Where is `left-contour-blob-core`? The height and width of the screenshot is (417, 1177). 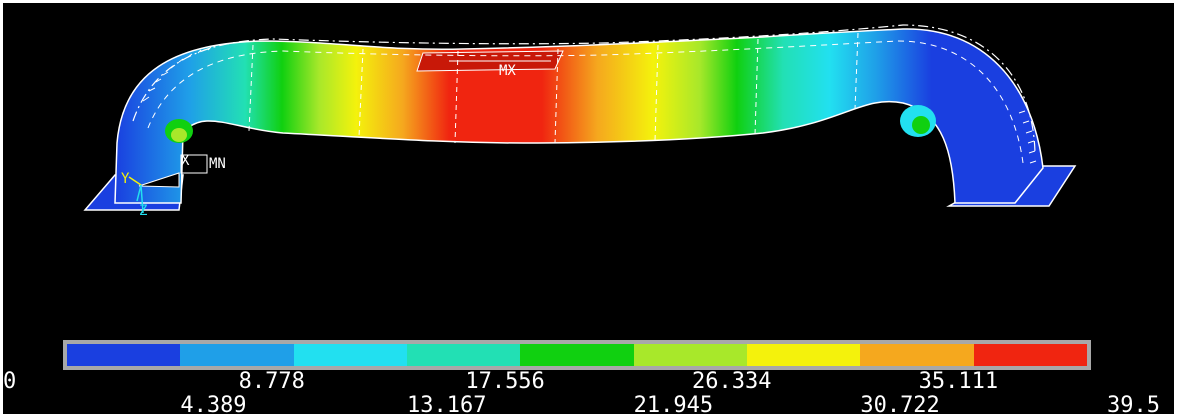
left-contour-blob-core is located at coordinates (179, 135).